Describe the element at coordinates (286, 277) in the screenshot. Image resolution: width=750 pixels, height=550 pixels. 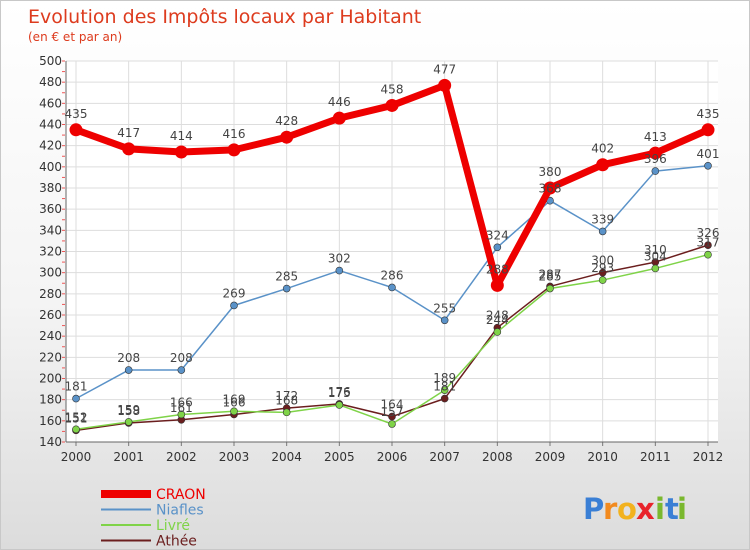
I see `data-label-niafles: 285` at that location.